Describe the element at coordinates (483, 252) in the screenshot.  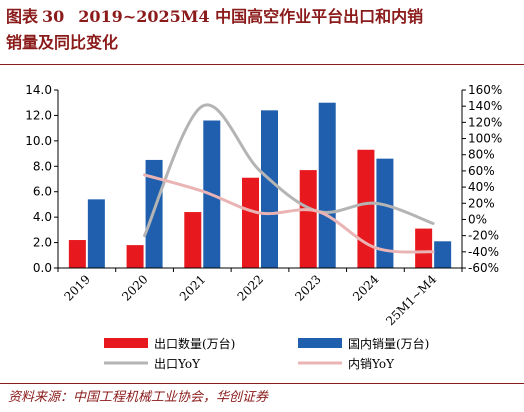
I see `right-tick-label-1: -40%` at that location.